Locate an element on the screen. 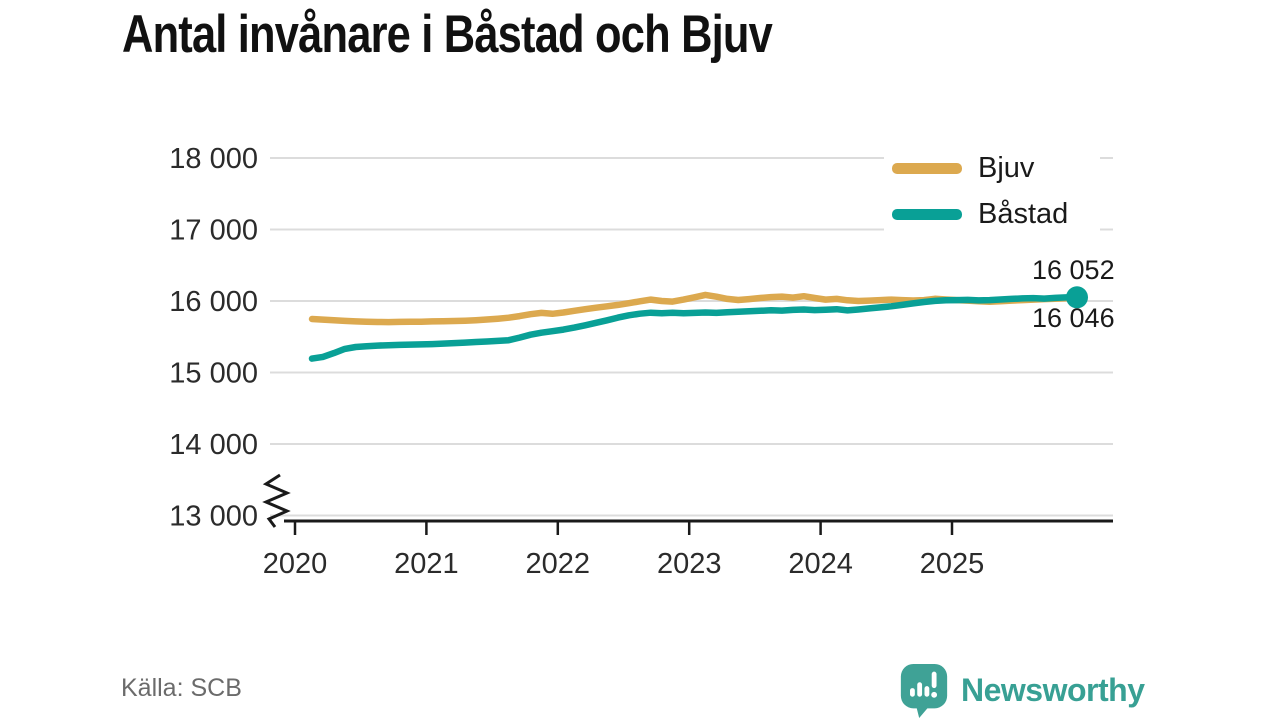 The image size is (1280, 720). svg-text: 13 000 is located at coordinates (213, 517).